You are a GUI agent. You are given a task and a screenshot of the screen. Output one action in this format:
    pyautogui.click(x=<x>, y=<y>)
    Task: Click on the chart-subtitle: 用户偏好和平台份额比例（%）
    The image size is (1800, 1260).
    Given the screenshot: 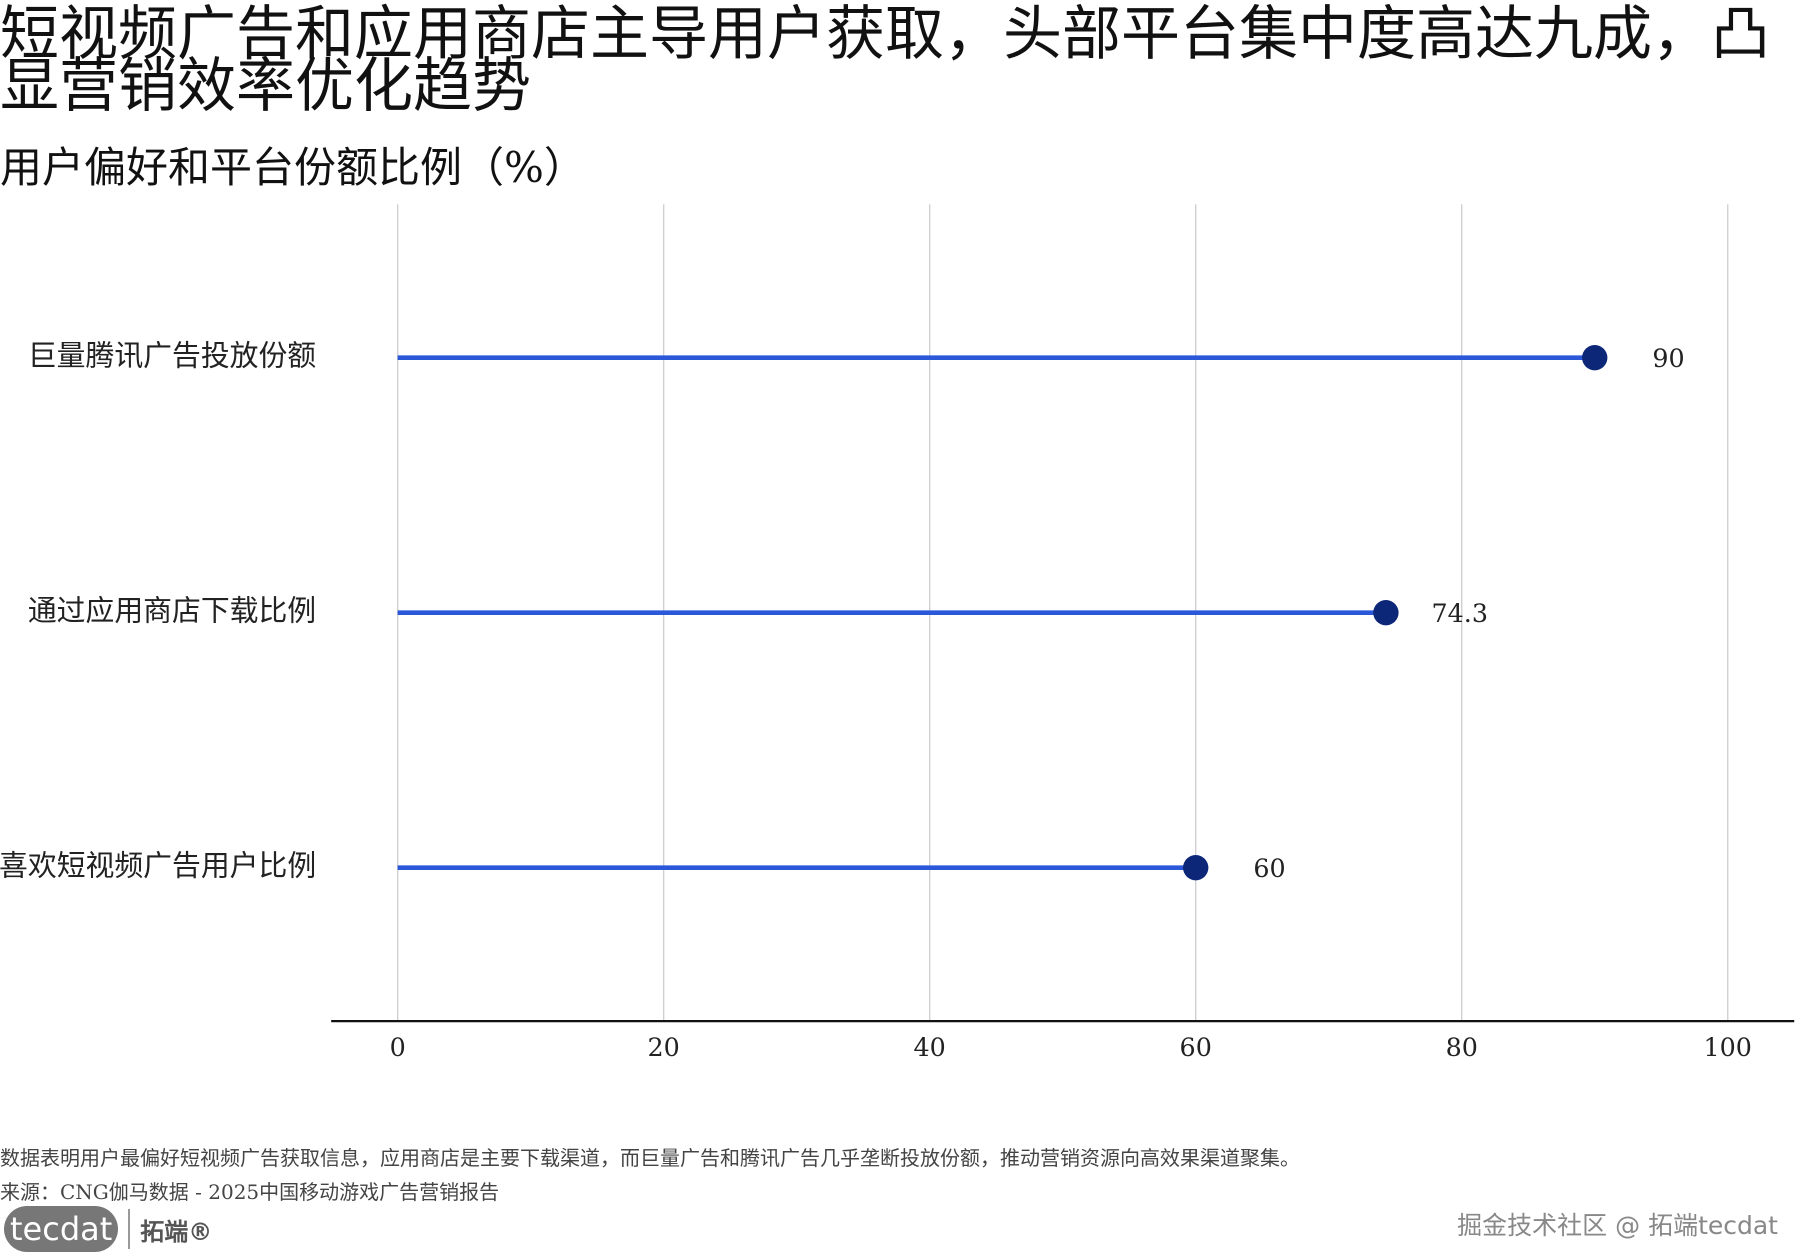 What is the action you would take?
    pyautogui.click(x=293, y=167)
    